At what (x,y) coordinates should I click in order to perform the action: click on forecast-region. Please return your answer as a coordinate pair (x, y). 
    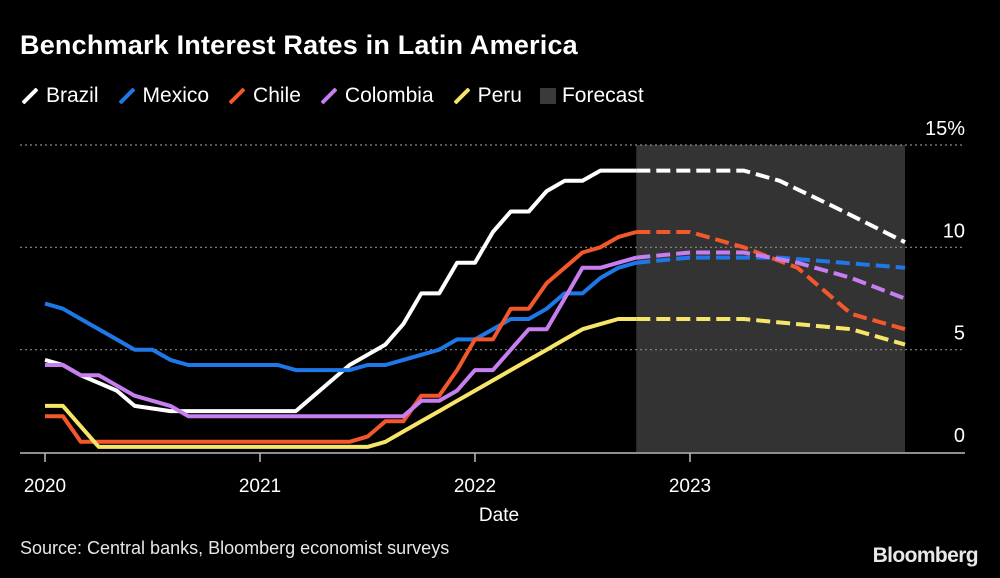
    Looking at the image, I should click on (770, 298).